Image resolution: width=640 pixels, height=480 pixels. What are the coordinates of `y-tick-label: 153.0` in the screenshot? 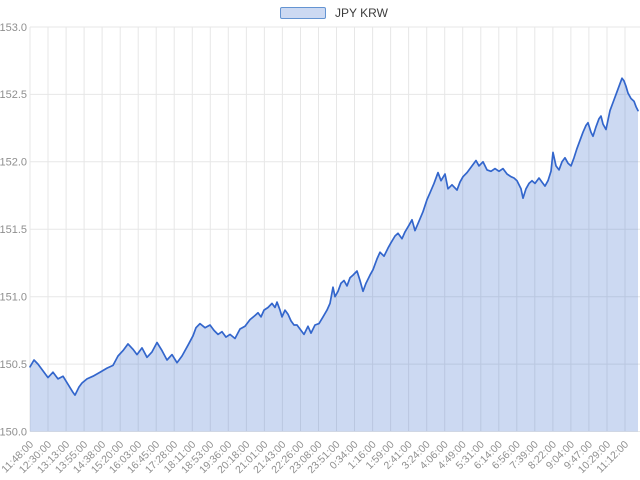 It's located at (13, 28).